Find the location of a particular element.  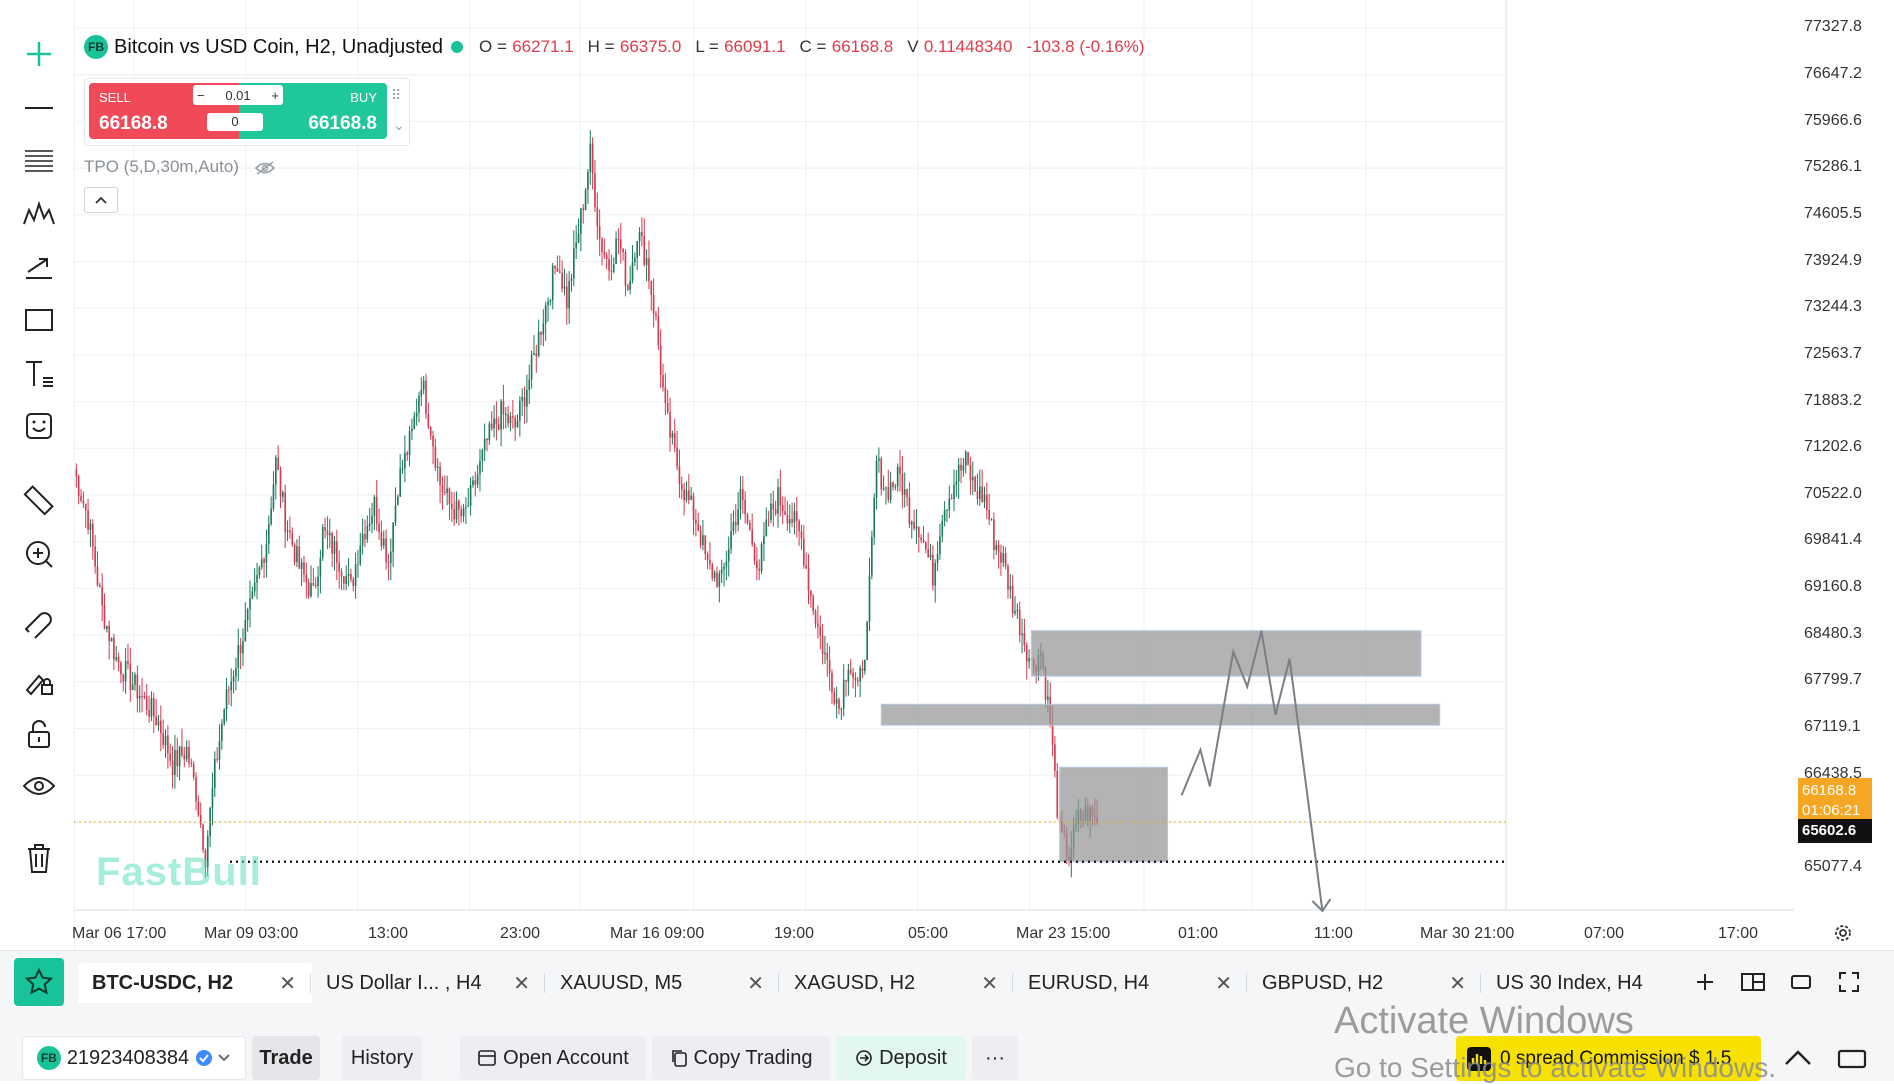

rectangle-icon is located at coordinates (39, 320).